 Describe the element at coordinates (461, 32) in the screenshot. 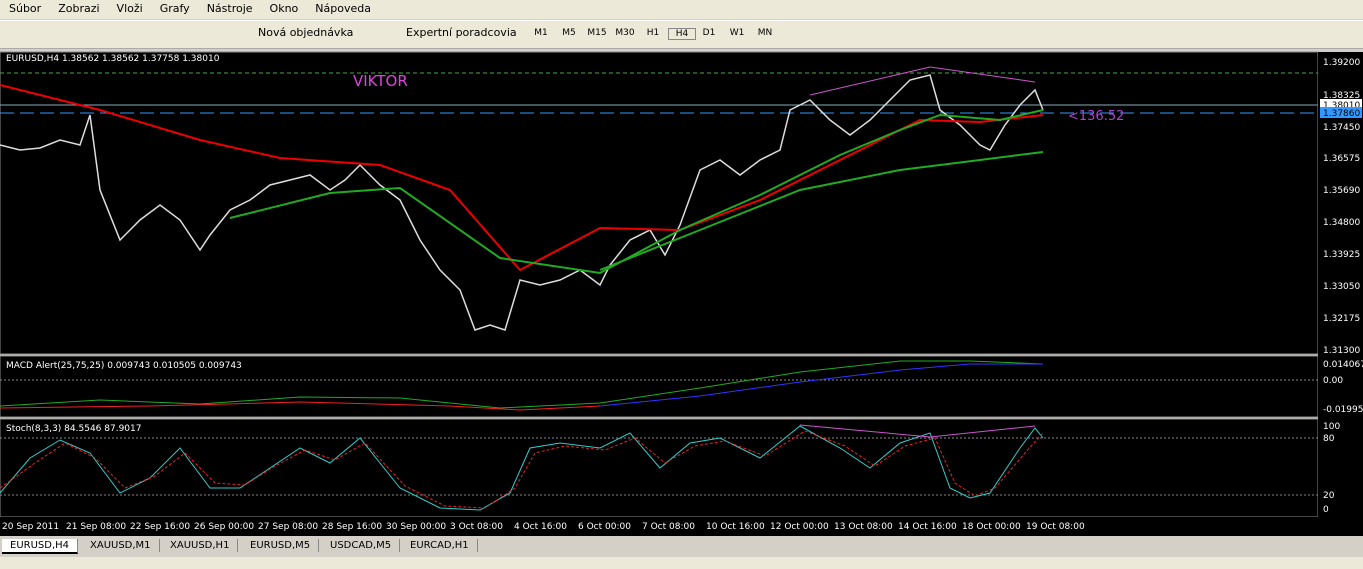

I see `experts-button: Expertní poradcovia` at that location.